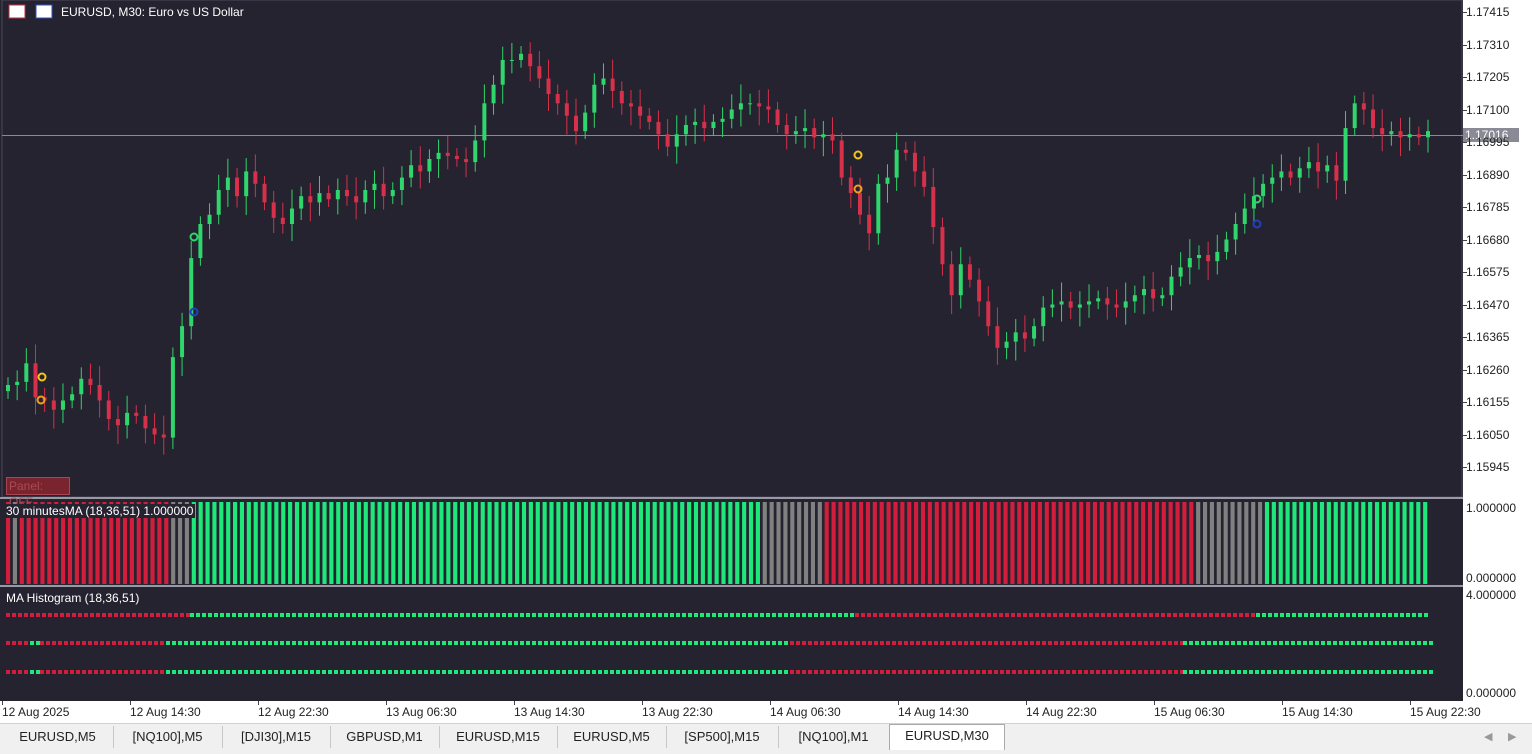 This screenshot has width=1532, height=754. I want to click on chart-tab: EURUSD,M15, so click(498, 737).